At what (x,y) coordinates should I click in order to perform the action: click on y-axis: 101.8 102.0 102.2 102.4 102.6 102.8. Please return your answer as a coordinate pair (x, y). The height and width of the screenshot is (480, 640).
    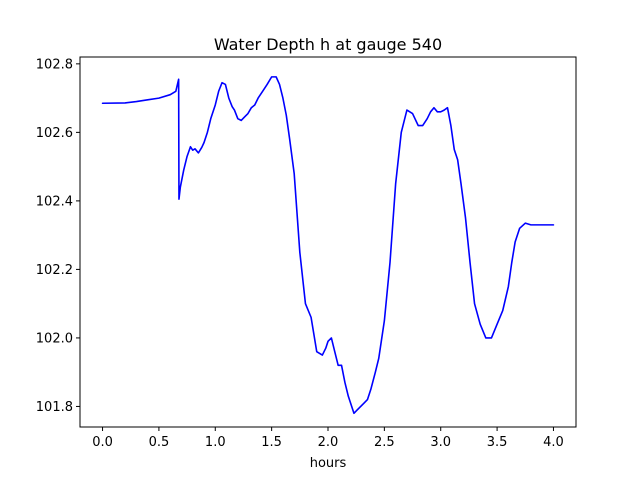
    Looking at the image, I should click on (58, 236).